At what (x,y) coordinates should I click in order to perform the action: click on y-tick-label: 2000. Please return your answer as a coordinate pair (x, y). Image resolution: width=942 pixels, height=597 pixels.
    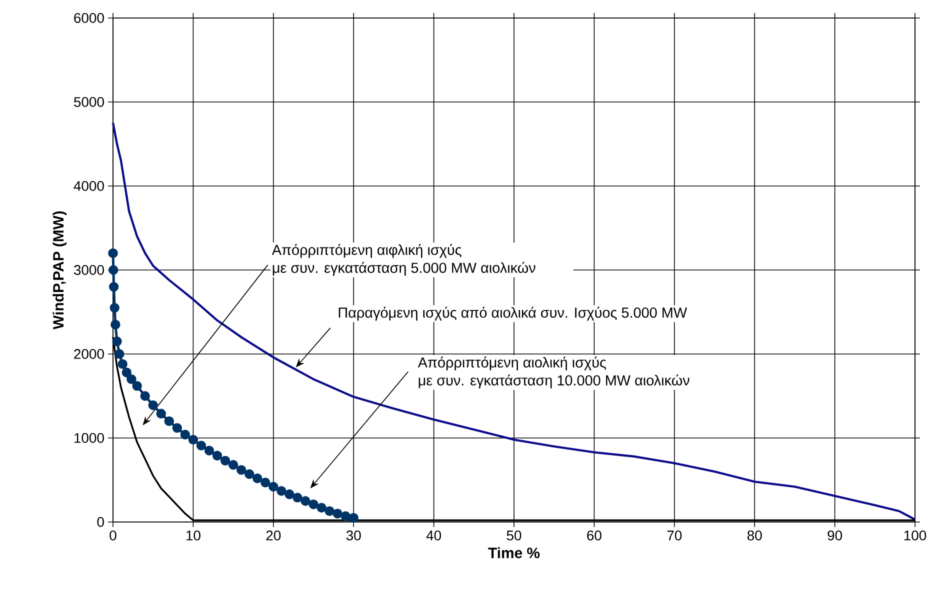
    Looking at the image, I should click on (89, 354).